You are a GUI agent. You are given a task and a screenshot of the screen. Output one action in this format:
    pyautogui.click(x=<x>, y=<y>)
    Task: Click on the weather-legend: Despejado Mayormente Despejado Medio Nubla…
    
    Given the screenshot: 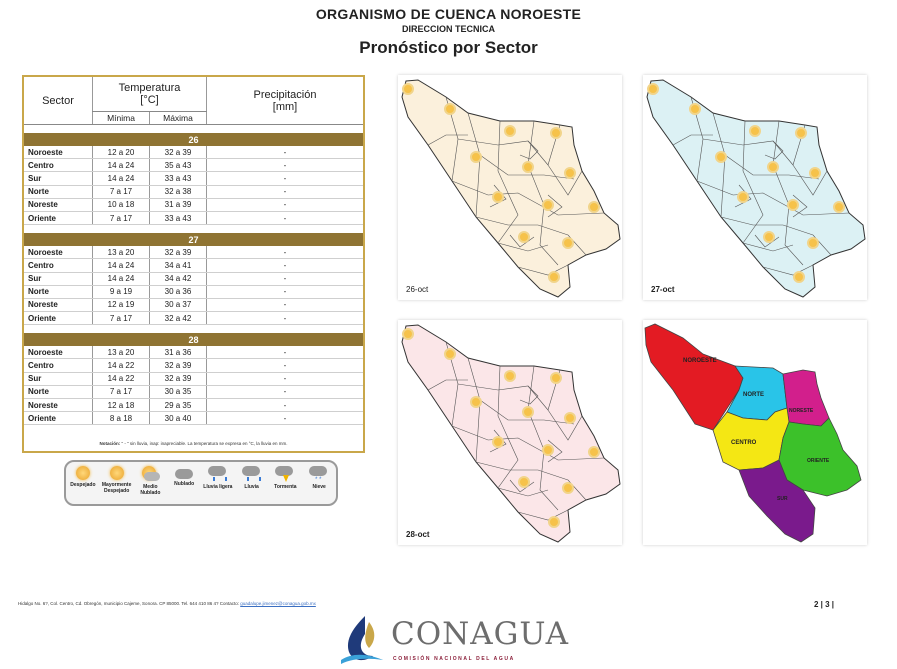 What is the action you would take?
    pyautogui.click(x=201, y=483)
    